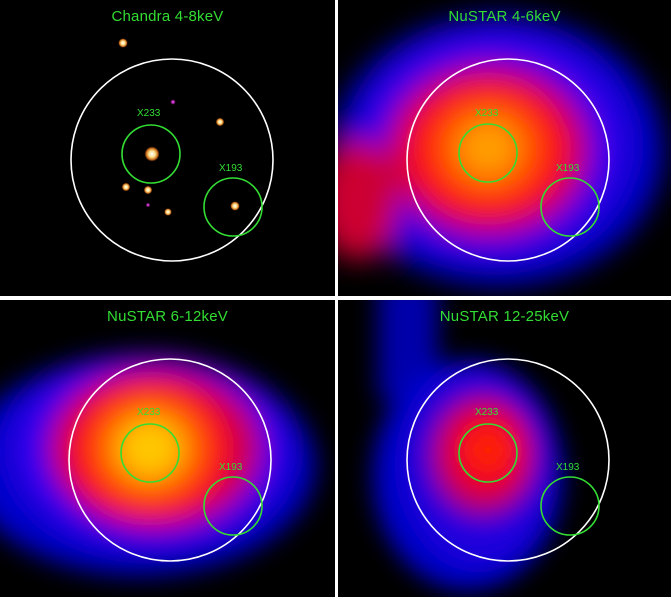  Describe the element at coordinates (504, 316) in the screenshot. I see `panel-title: NuSTAR 12-25keV` at that location.